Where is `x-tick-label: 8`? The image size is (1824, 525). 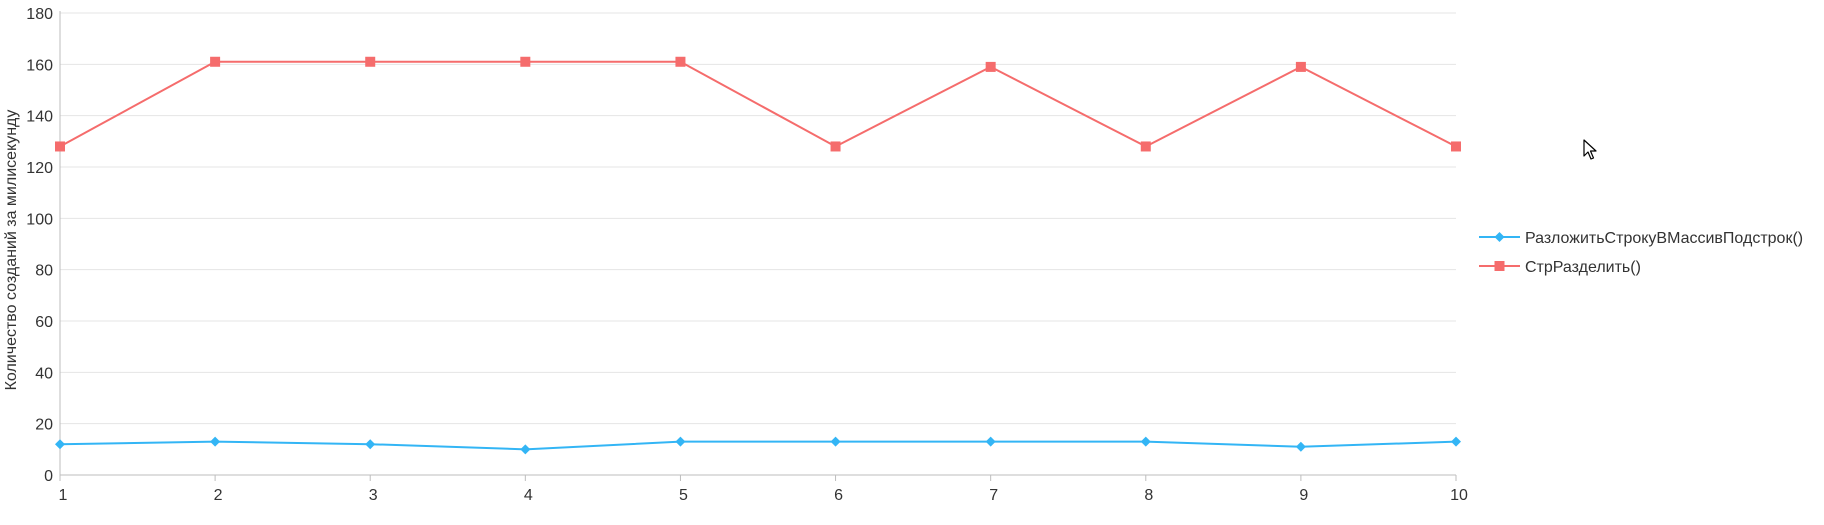 x-tick-label: 8 is located at coordinates (1148, 495).